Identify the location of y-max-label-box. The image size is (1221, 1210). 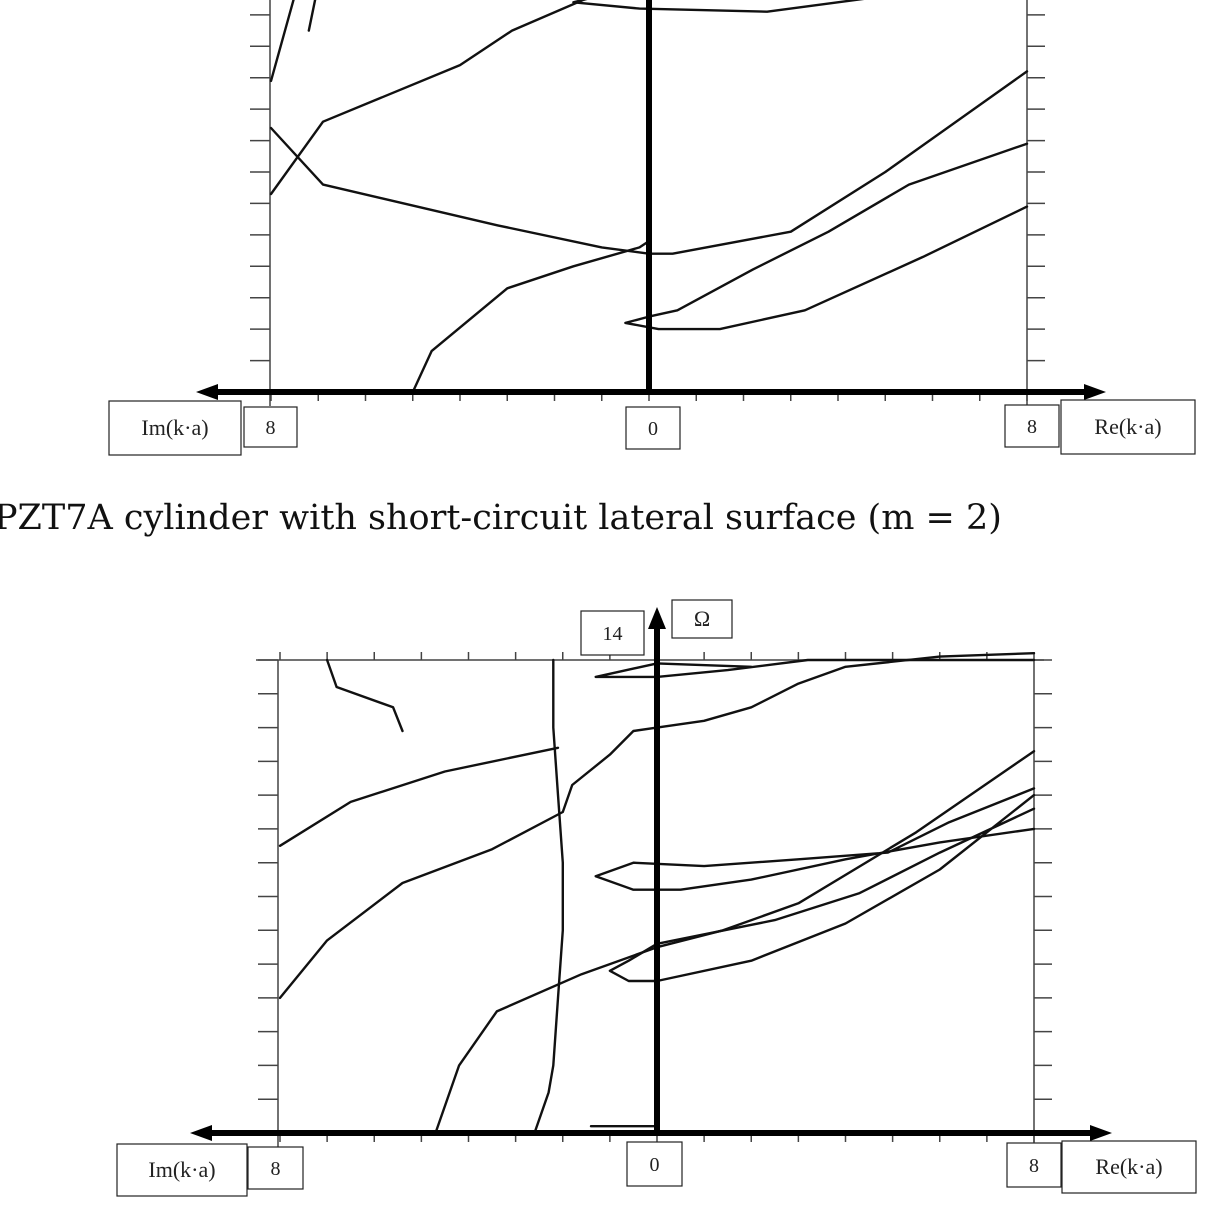
(612, 633).